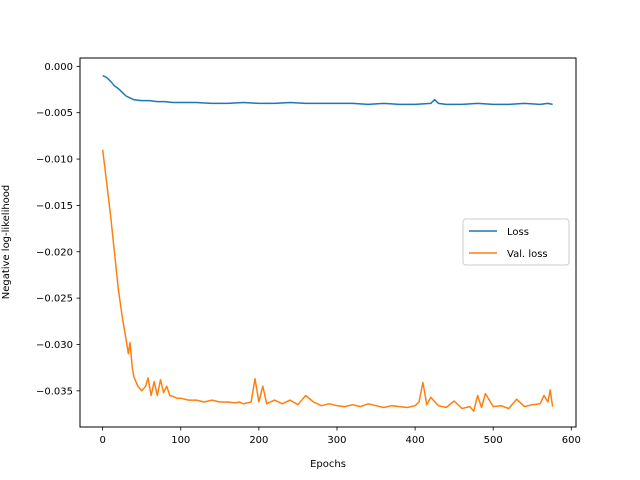 The width and height of the screenshot is (640, 480). I want to click on series-line-loss, so click(327, 90).